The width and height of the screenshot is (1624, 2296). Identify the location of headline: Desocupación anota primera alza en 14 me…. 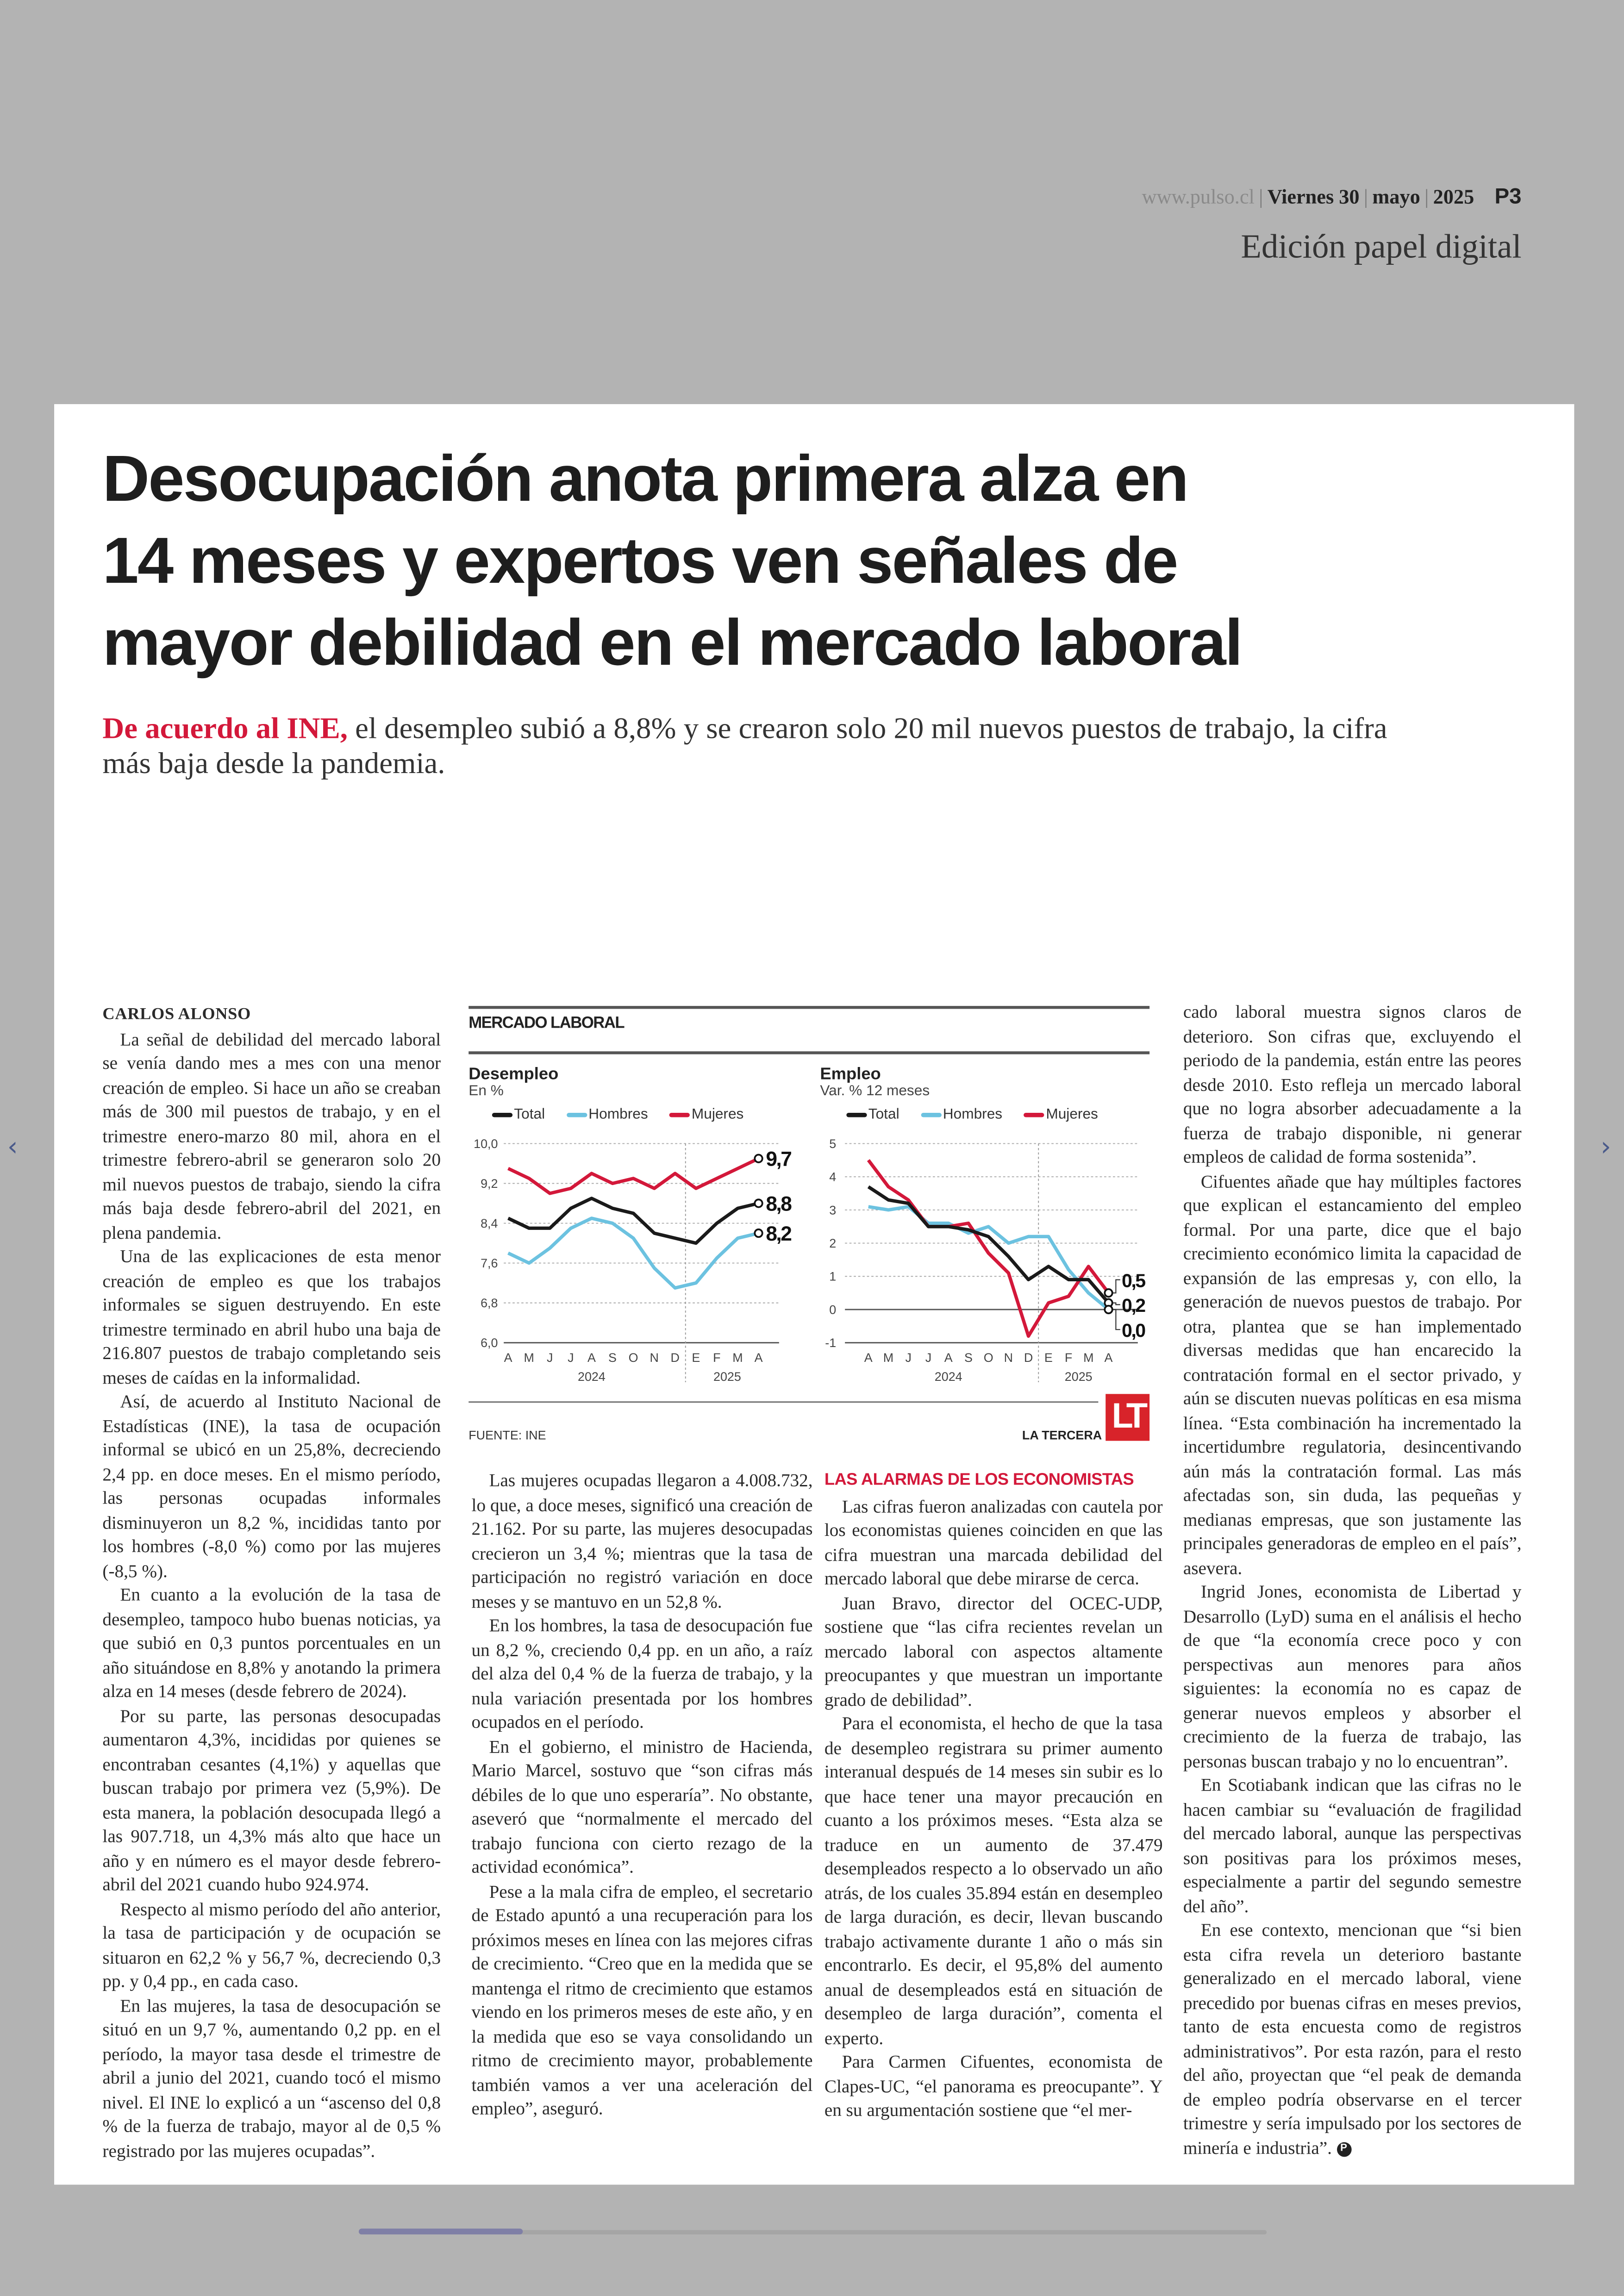
(761, 562).